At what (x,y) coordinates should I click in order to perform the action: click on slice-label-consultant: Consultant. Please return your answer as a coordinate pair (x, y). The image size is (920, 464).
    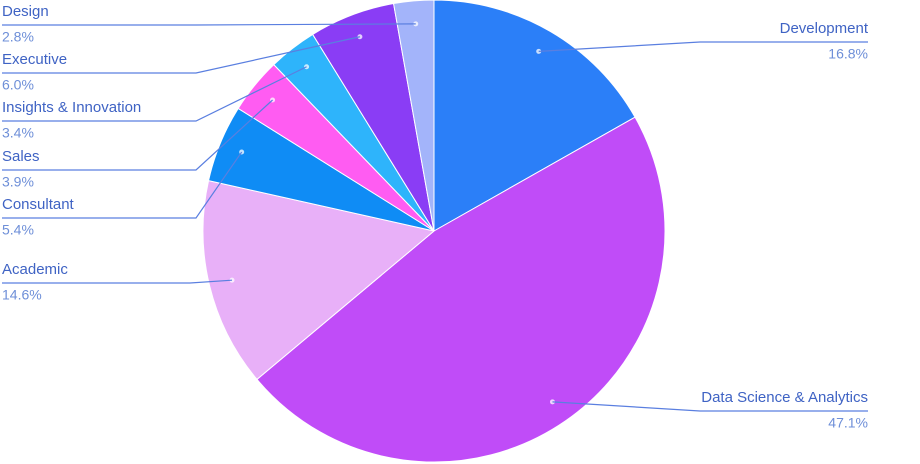
    Looking at the image, I should click on (38, 204).